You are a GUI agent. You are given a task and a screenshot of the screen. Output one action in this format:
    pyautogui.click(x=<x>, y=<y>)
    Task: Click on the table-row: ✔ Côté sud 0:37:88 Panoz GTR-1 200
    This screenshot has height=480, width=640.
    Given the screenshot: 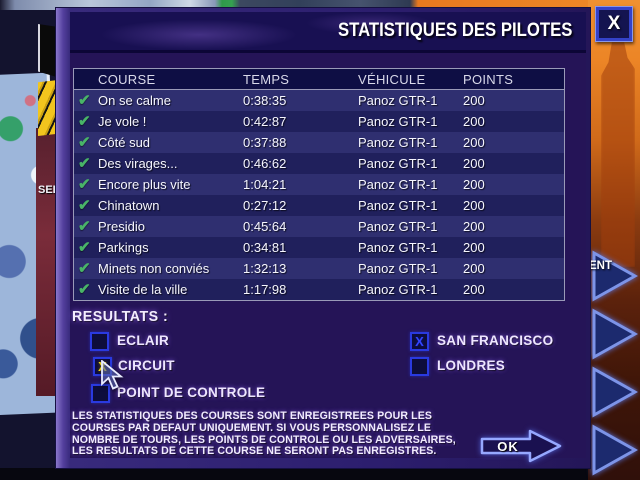 What is the action you would take?
    pyautogui.click(x=319, y=142)
    